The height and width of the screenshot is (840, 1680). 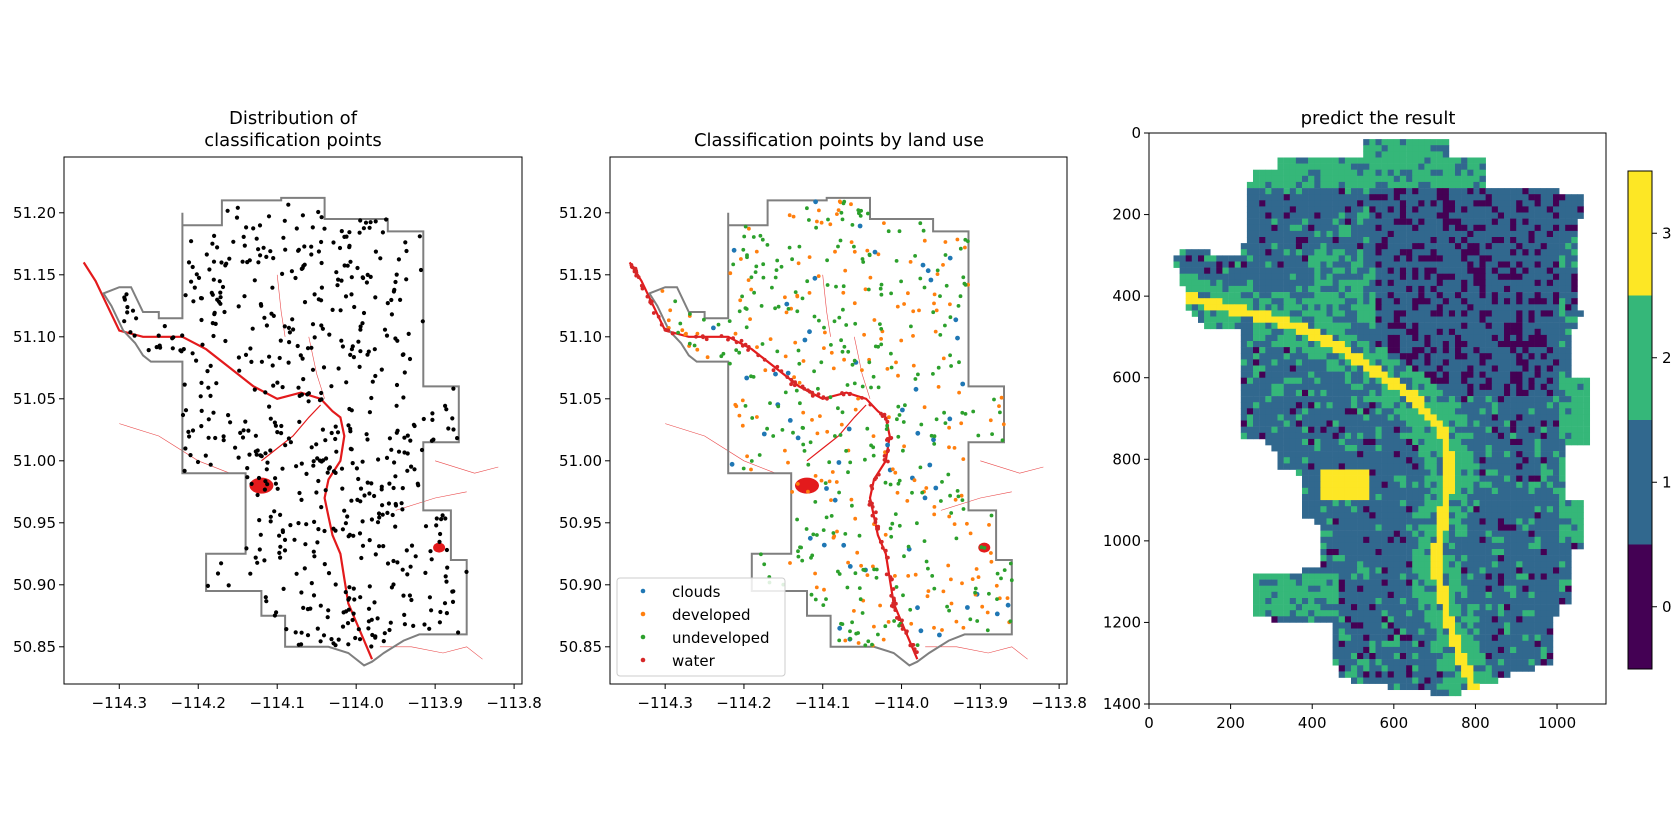 What do you see at coordinates (734, 250) in the screenshot?
I see `point-clouds` at bounding box center [734, 250].